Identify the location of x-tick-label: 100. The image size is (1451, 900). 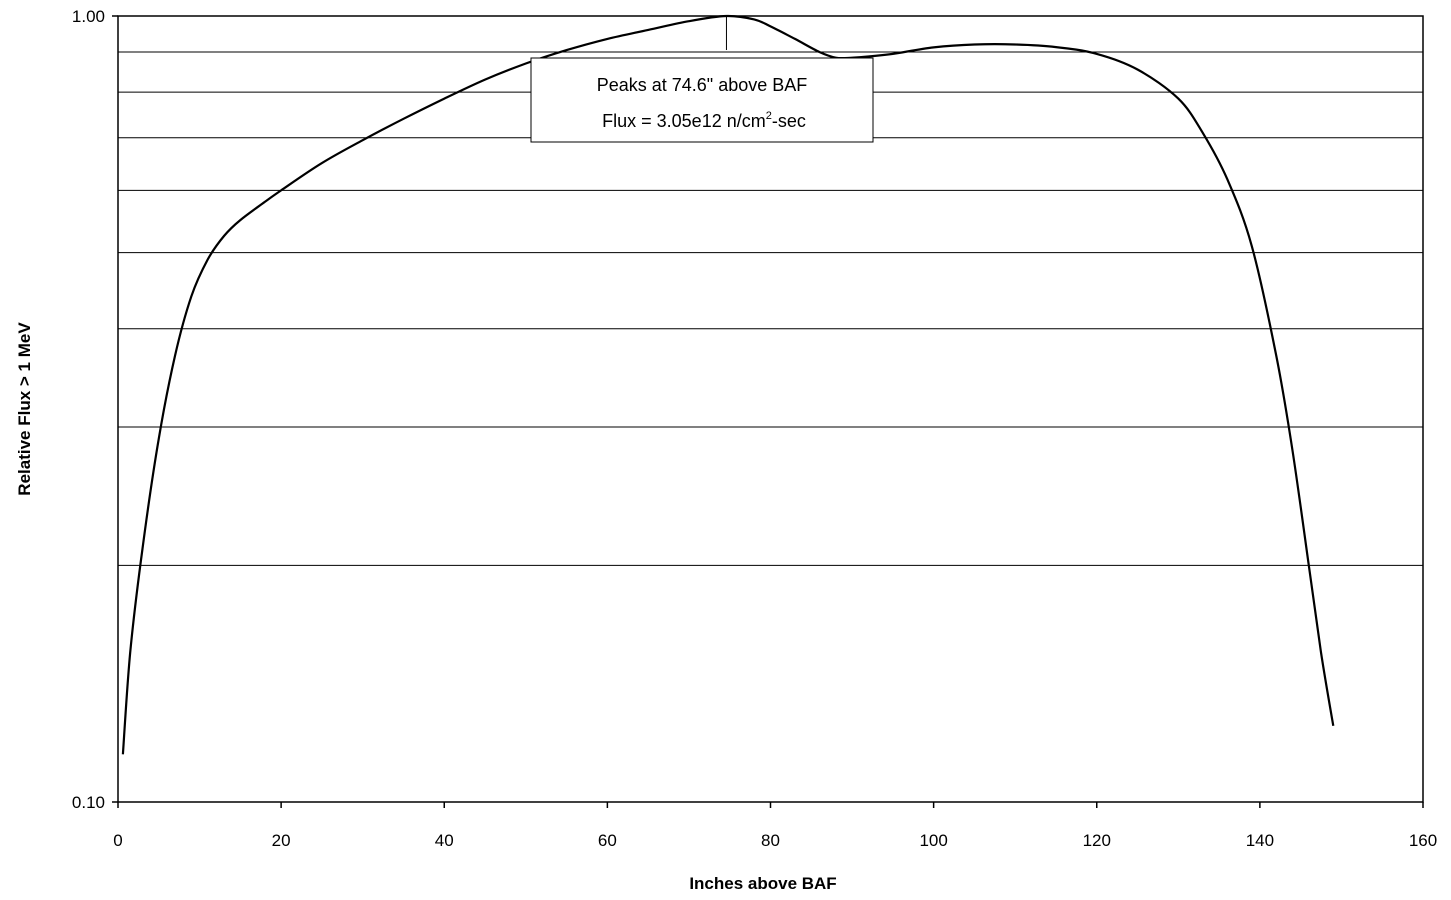
(933, 840).